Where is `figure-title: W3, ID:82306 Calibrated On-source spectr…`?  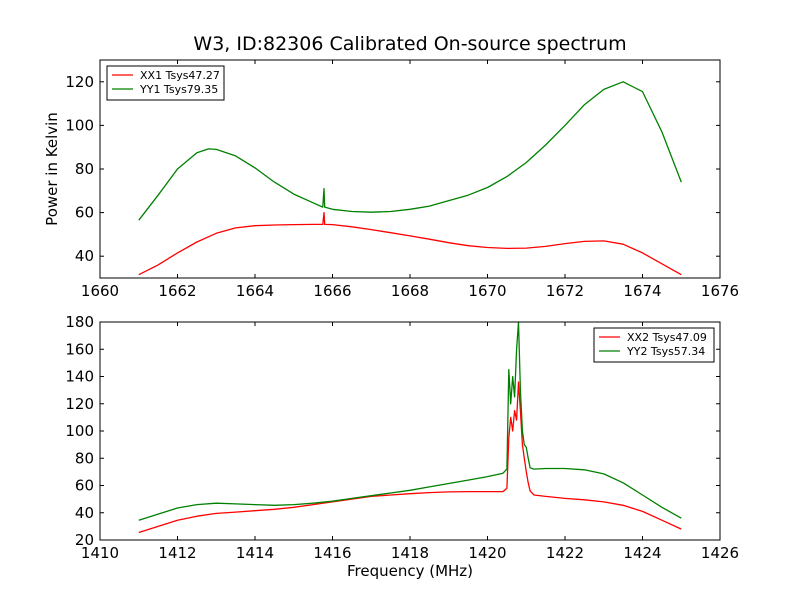 figure-title: W3, ID:82306 Calibrated On-source spectr… is located at coordinates (410, 44).